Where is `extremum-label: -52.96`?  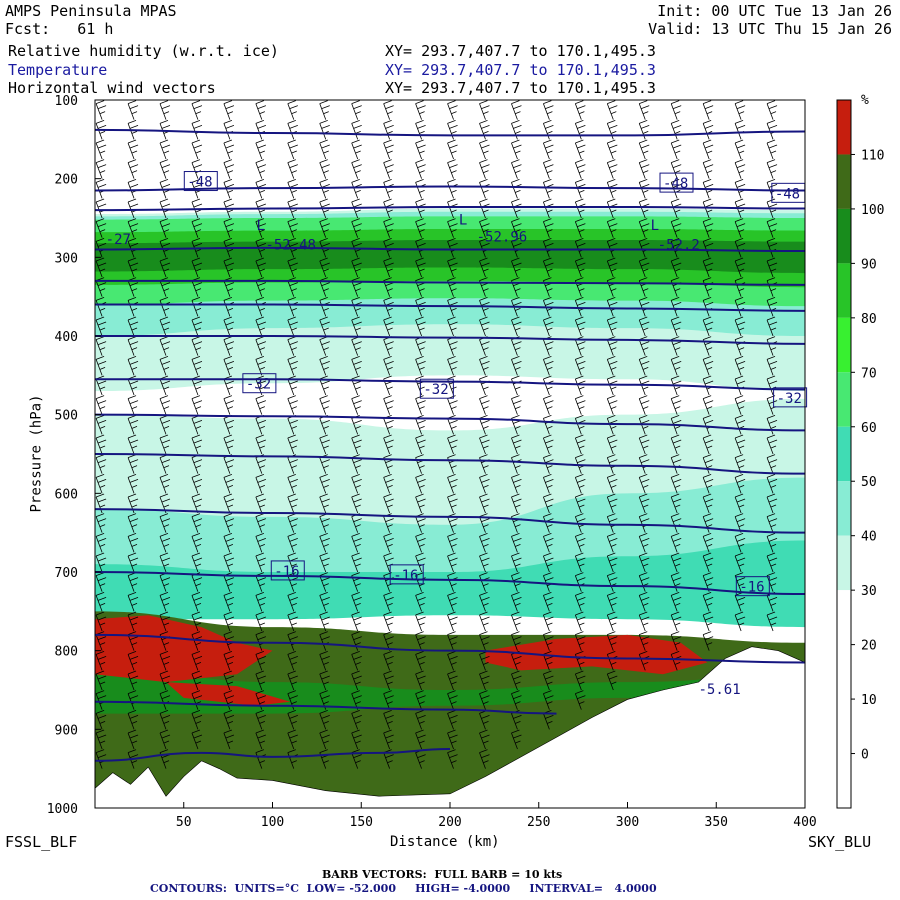 extremum-label: -52.96 is located at coordinates (502, 238).